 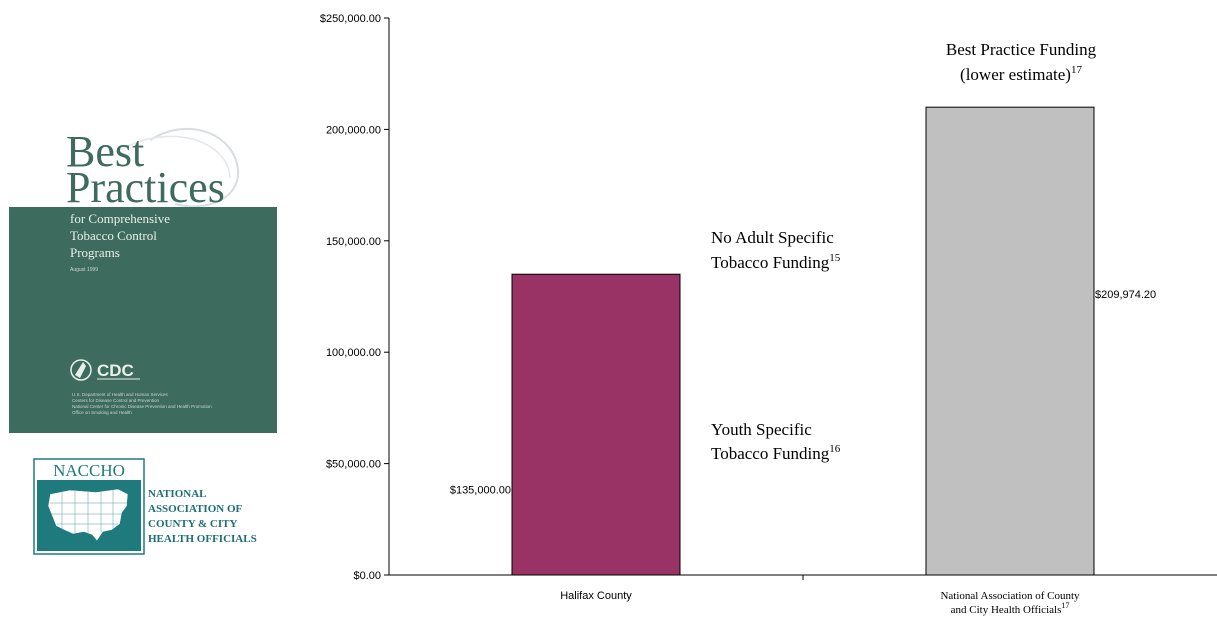 I want to click on y-tick-label: 100,000.00, so click(x=353, y=353).